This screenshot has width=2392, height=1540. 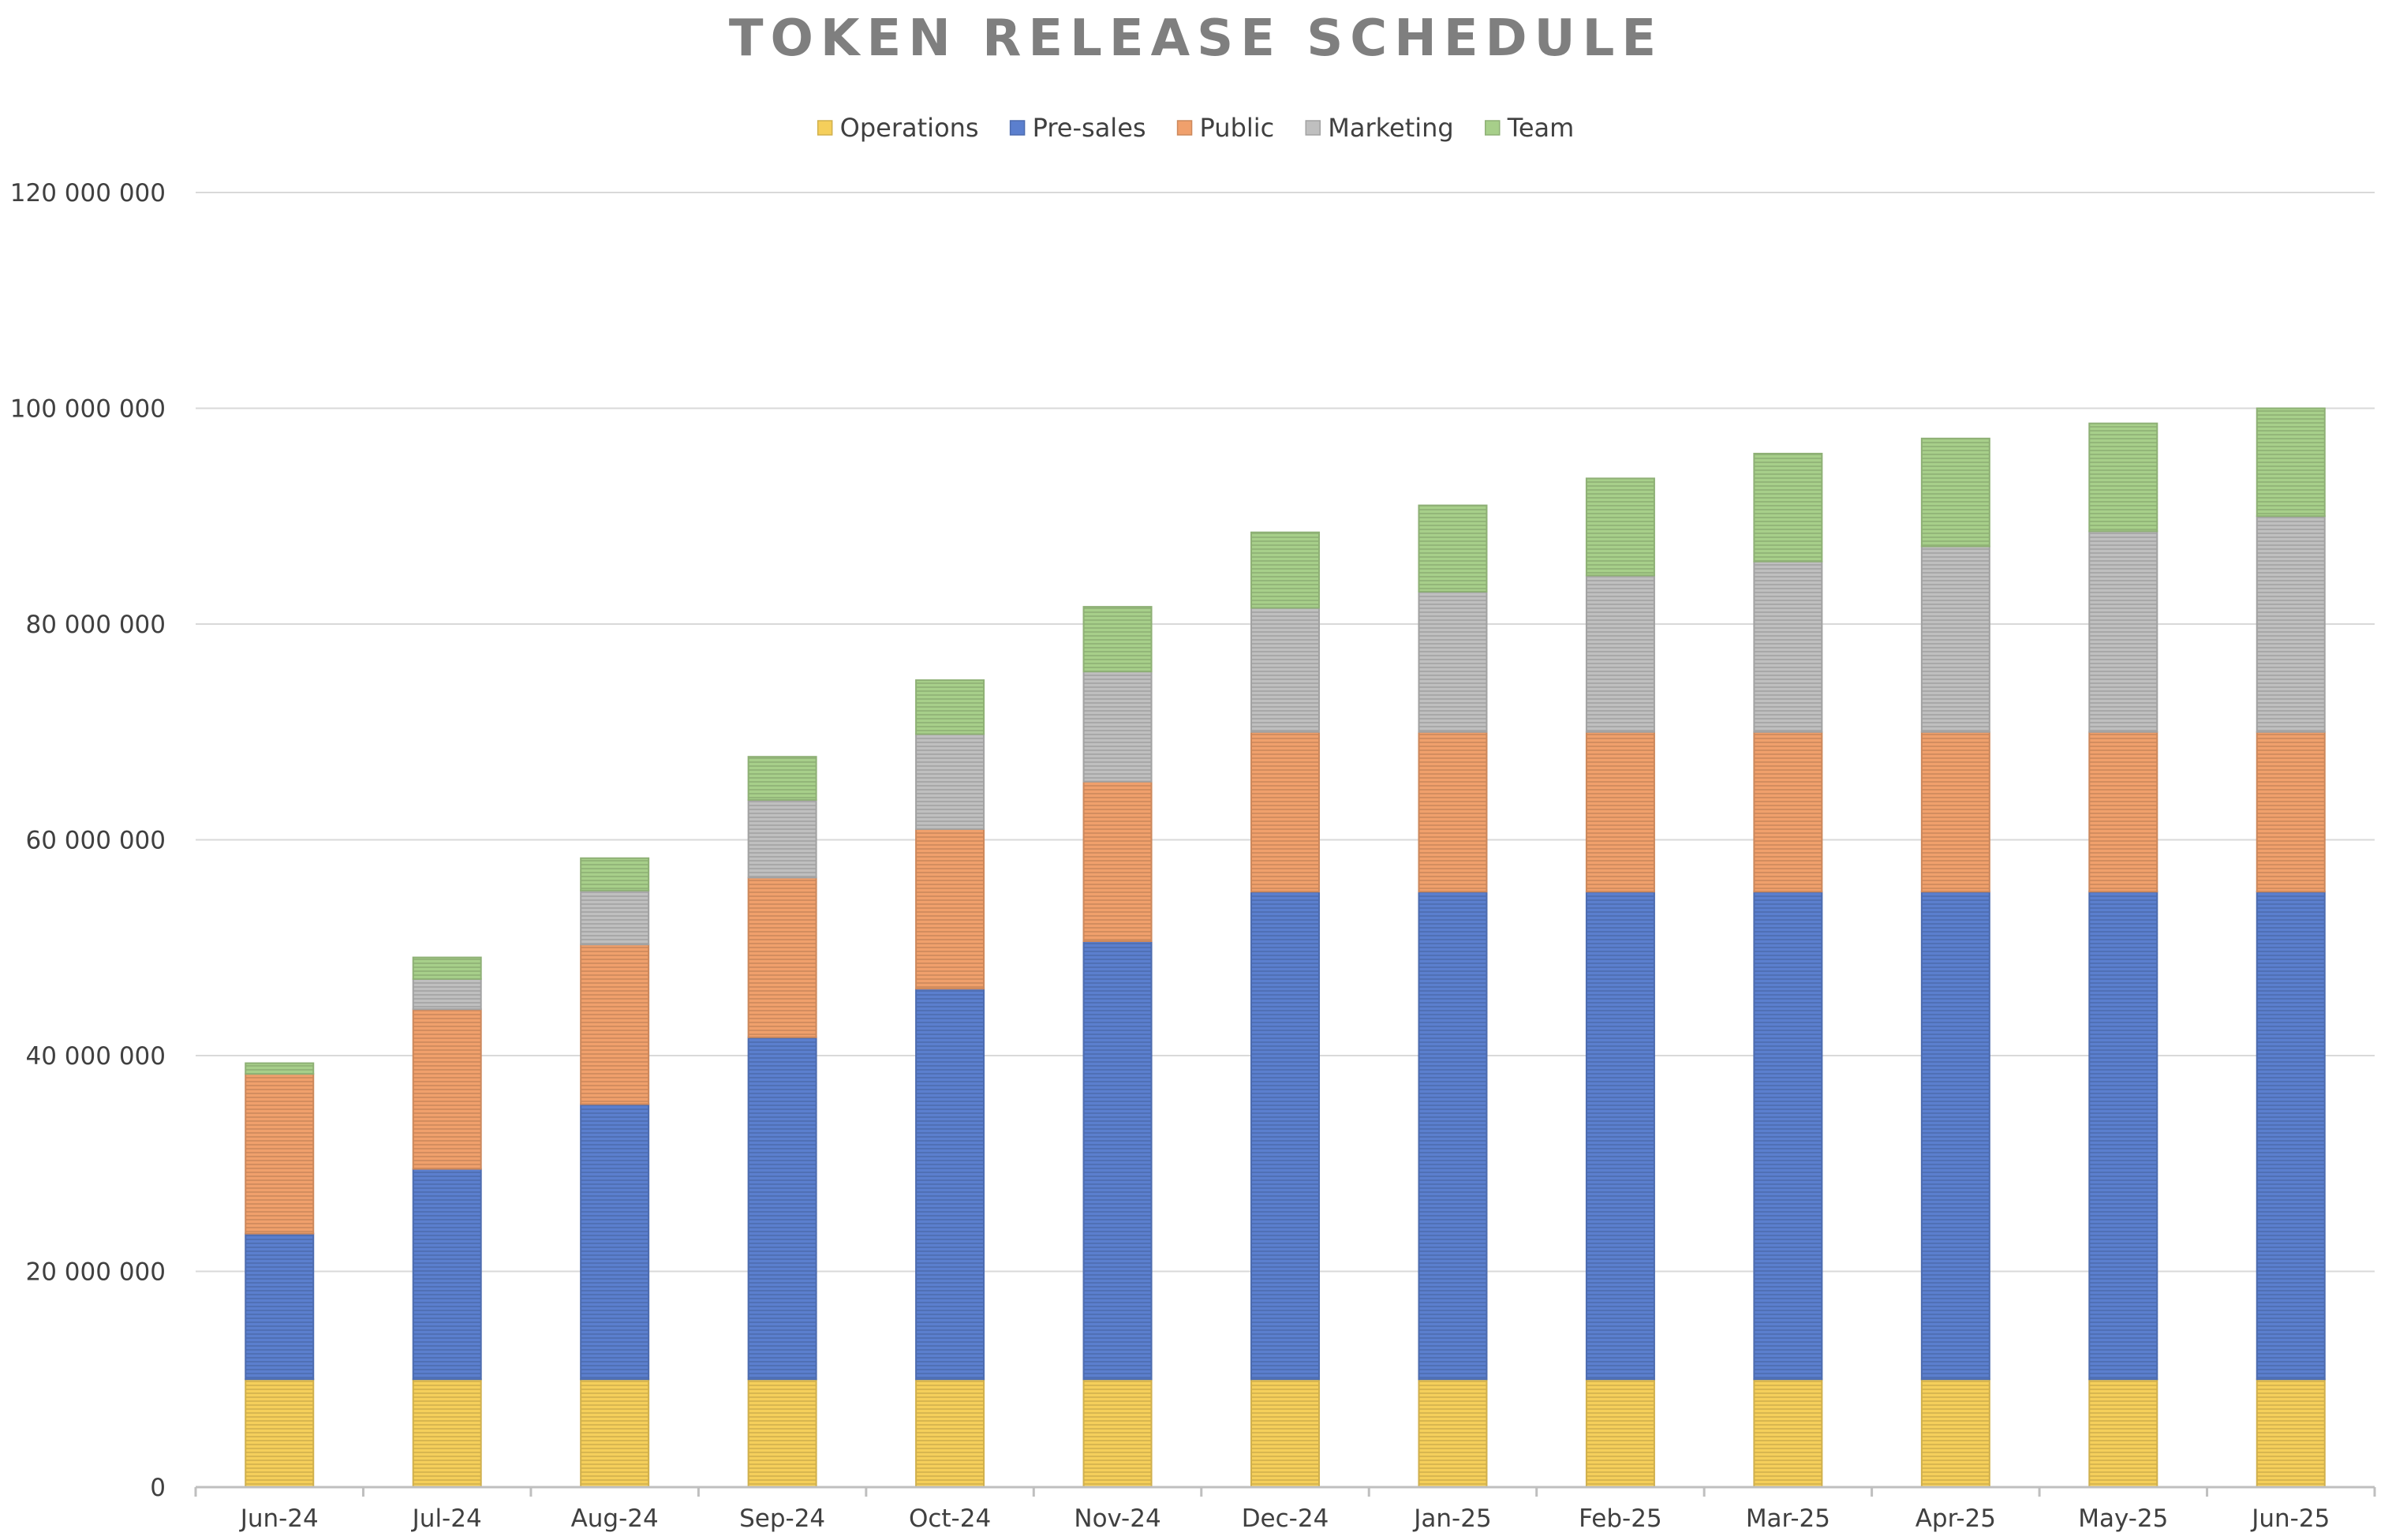 I want to click on y-tick-label: 20 000 000, so click(x=96, y=1272).